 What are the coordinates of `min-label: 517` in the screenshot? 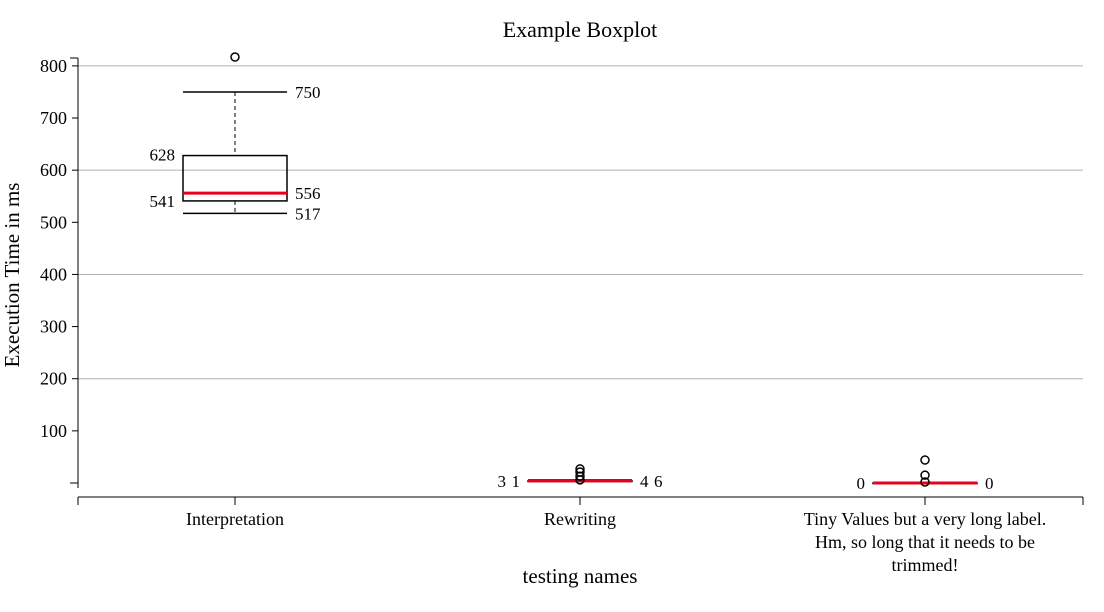 It's located at (308, 213).